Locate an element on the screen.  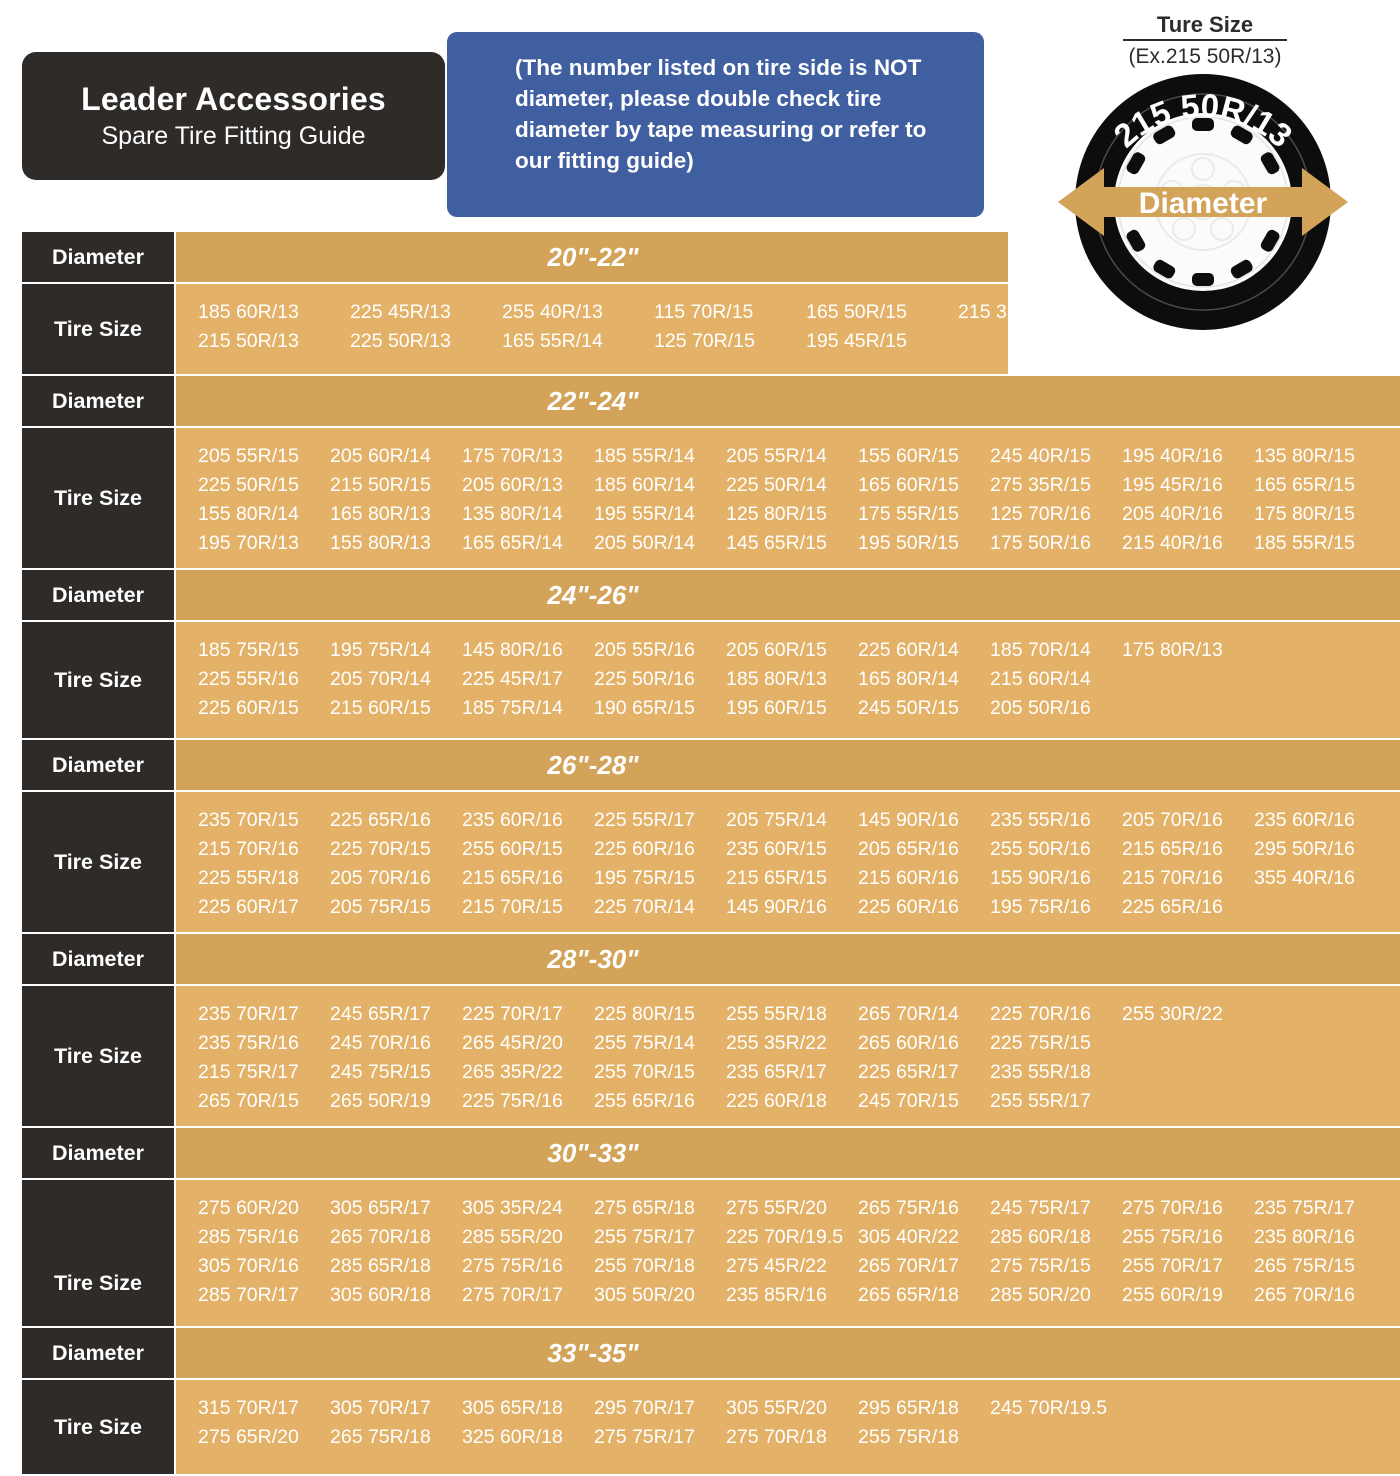
tire-size-value: 275 55R/20 is located at coordinates (776, 1208).